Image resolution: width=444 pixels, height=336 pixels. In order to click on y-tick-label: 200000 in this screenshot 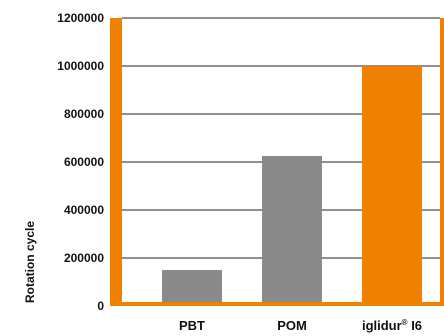, I will do `click(84, 258)`.